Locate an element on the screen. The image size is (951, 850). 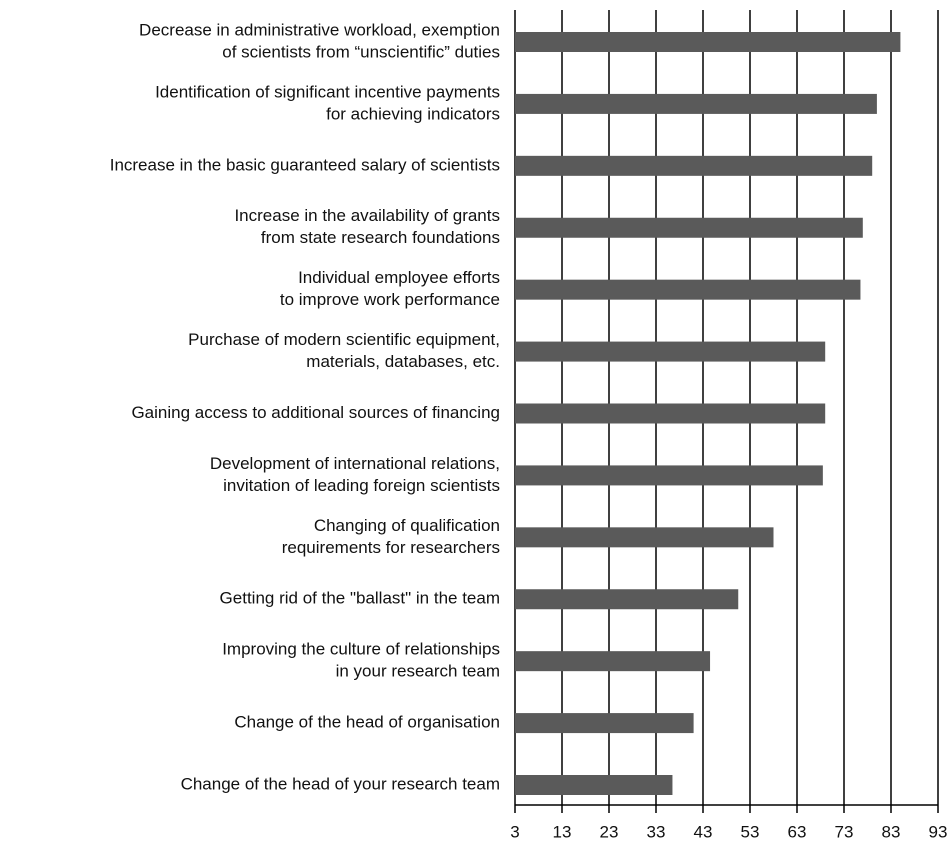
x-tick-label: 23 is located at coordinates (609, 831).